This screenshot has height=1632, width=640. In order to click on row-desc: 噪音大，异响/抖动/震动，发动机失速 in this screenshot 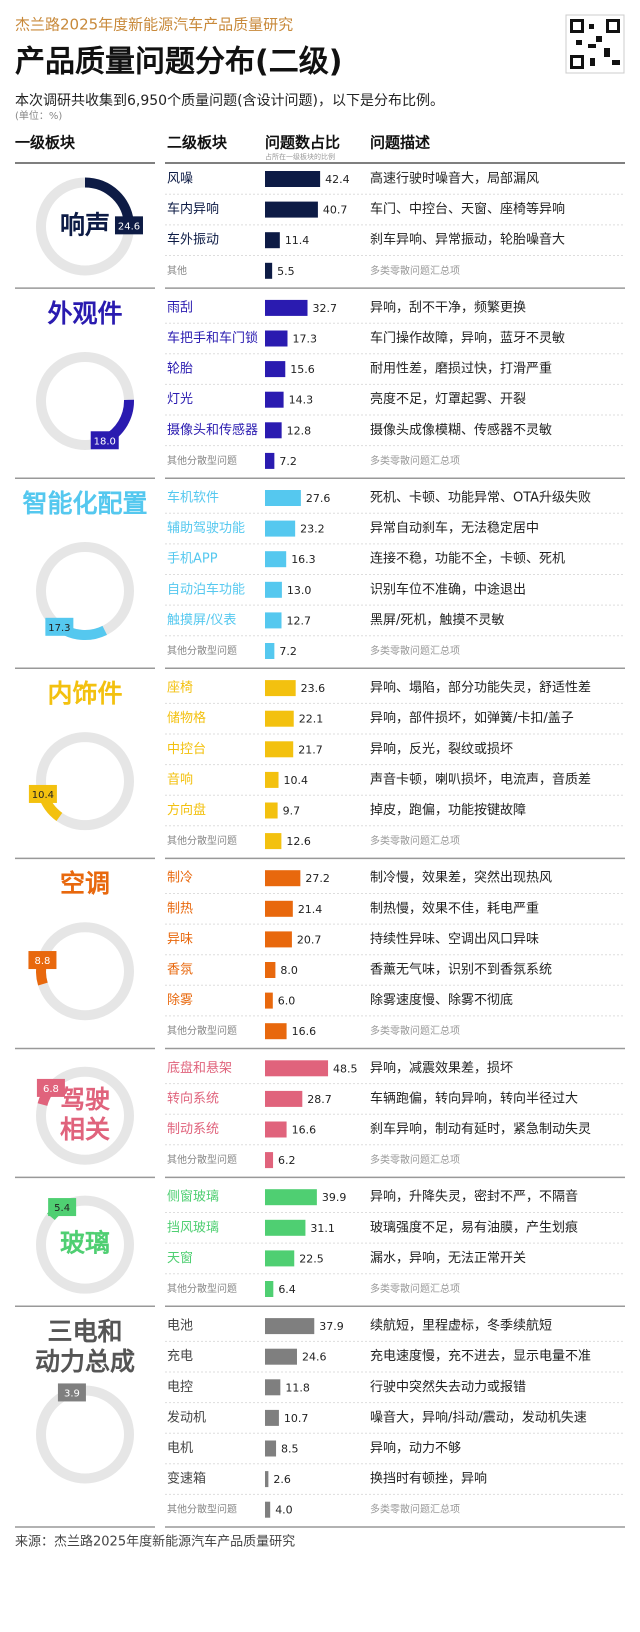, I will do `click(478, 1417)`.